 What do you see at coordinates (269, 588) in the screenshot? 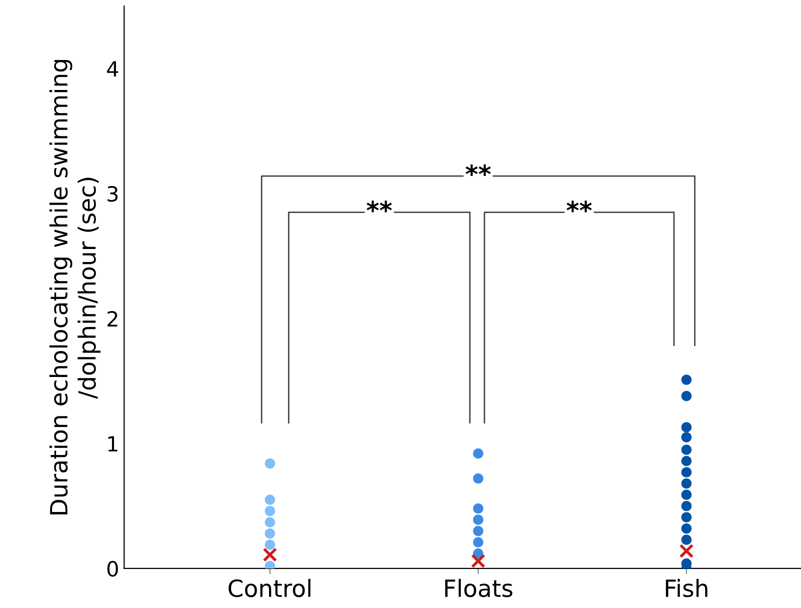
I see `x-tick-label: Control` at bounding box center [269, 588].